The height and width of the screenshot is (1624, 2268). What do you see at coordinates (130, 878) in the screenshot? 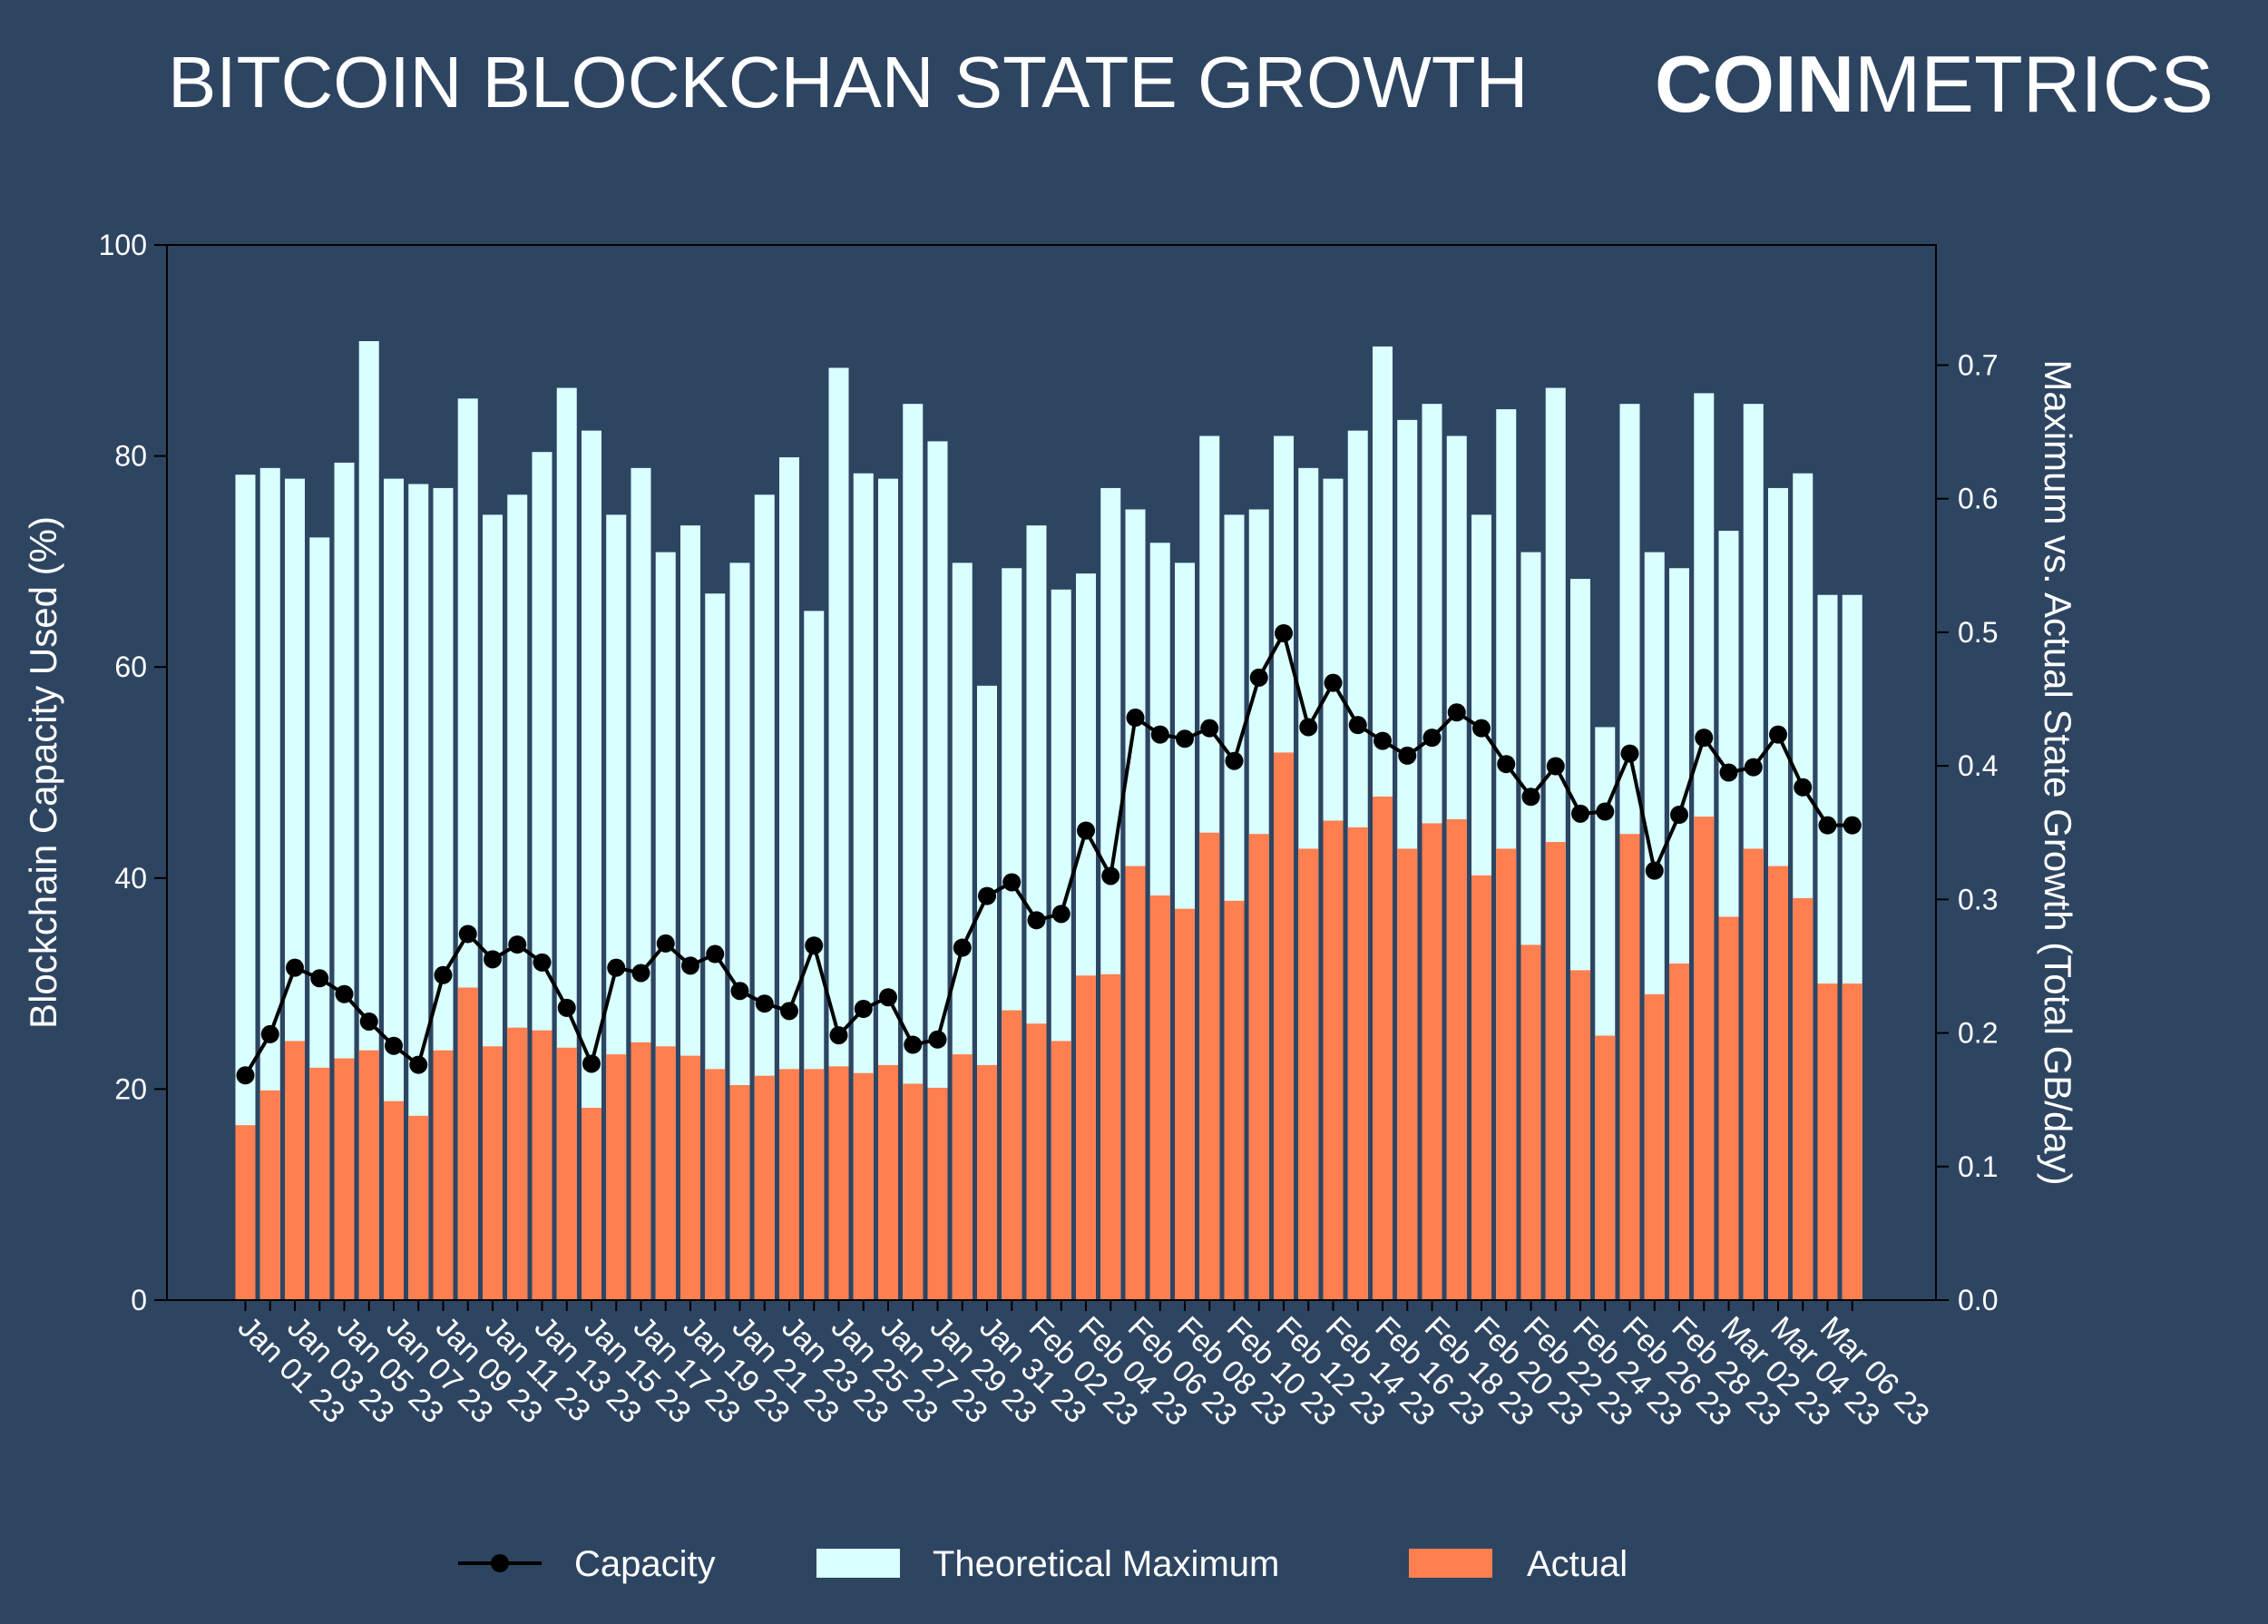
I see `y-tick-label-left: 40` at bounding box center [130, 878].